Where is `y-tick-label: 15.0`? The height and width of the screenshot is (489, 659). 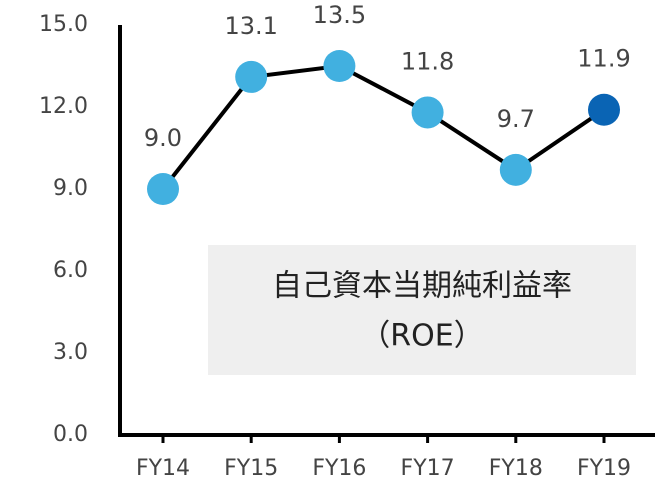
y-tick-label: 15.0 is located at coordinates (63, 24).